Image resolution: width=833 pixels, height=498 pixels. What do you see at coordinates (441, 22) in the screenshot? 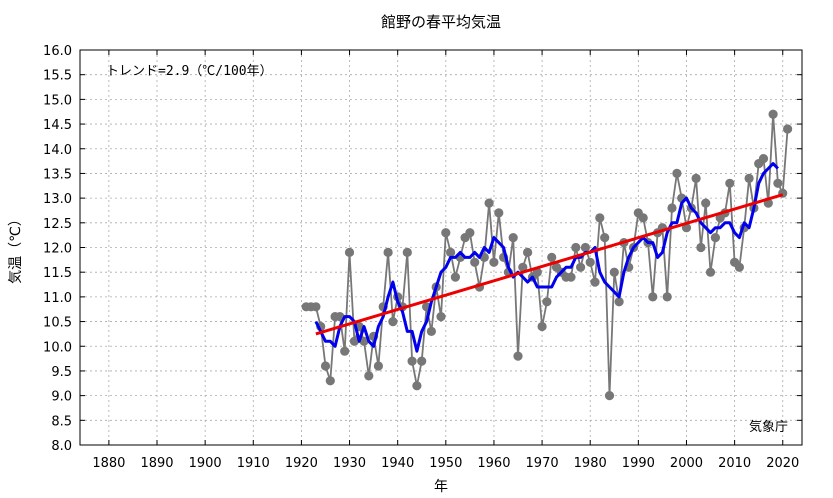
I see `chart-title: 館野の春平均気温` at bounding box center [441, 22].